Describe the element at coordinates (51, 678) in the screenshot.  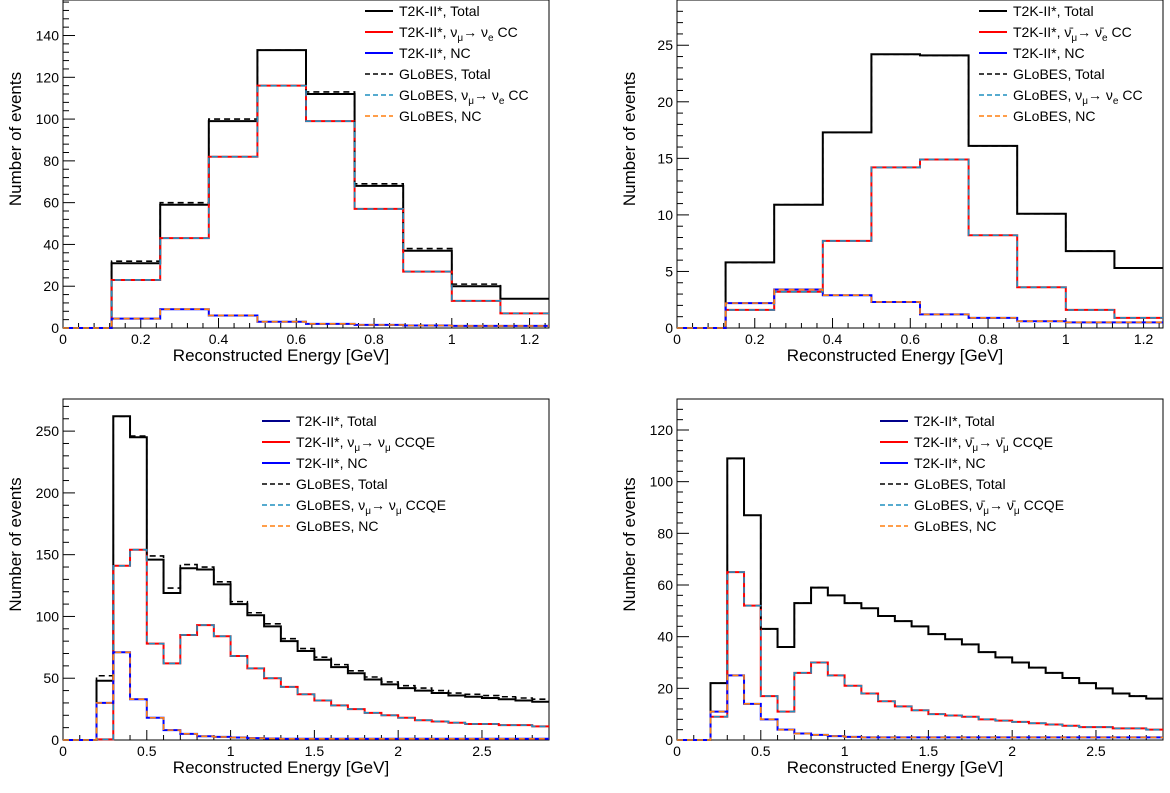
I see `y-tick-label: 50` at that location.